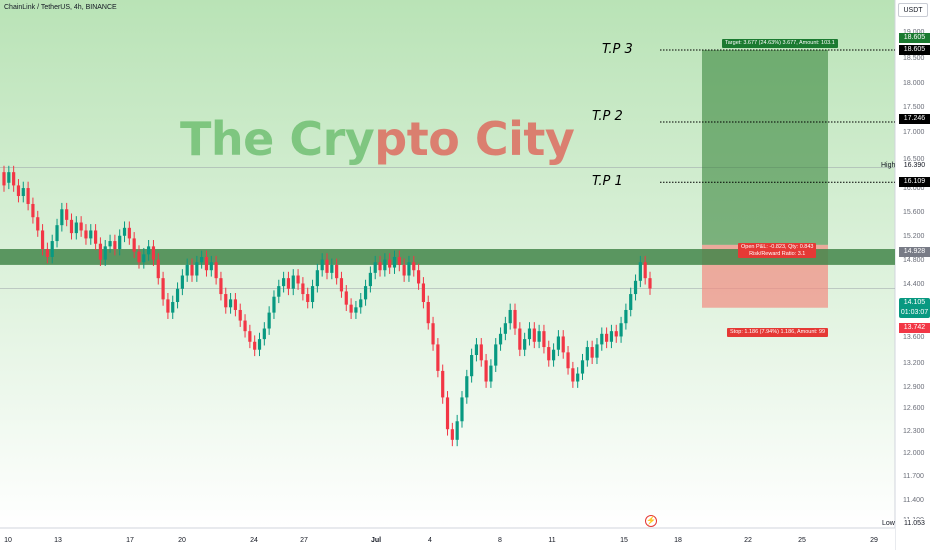  I want to click on stop-info-tag: Stop: 1.186 (7.94%) 1.186, Amount: 99, so click(778, 332).